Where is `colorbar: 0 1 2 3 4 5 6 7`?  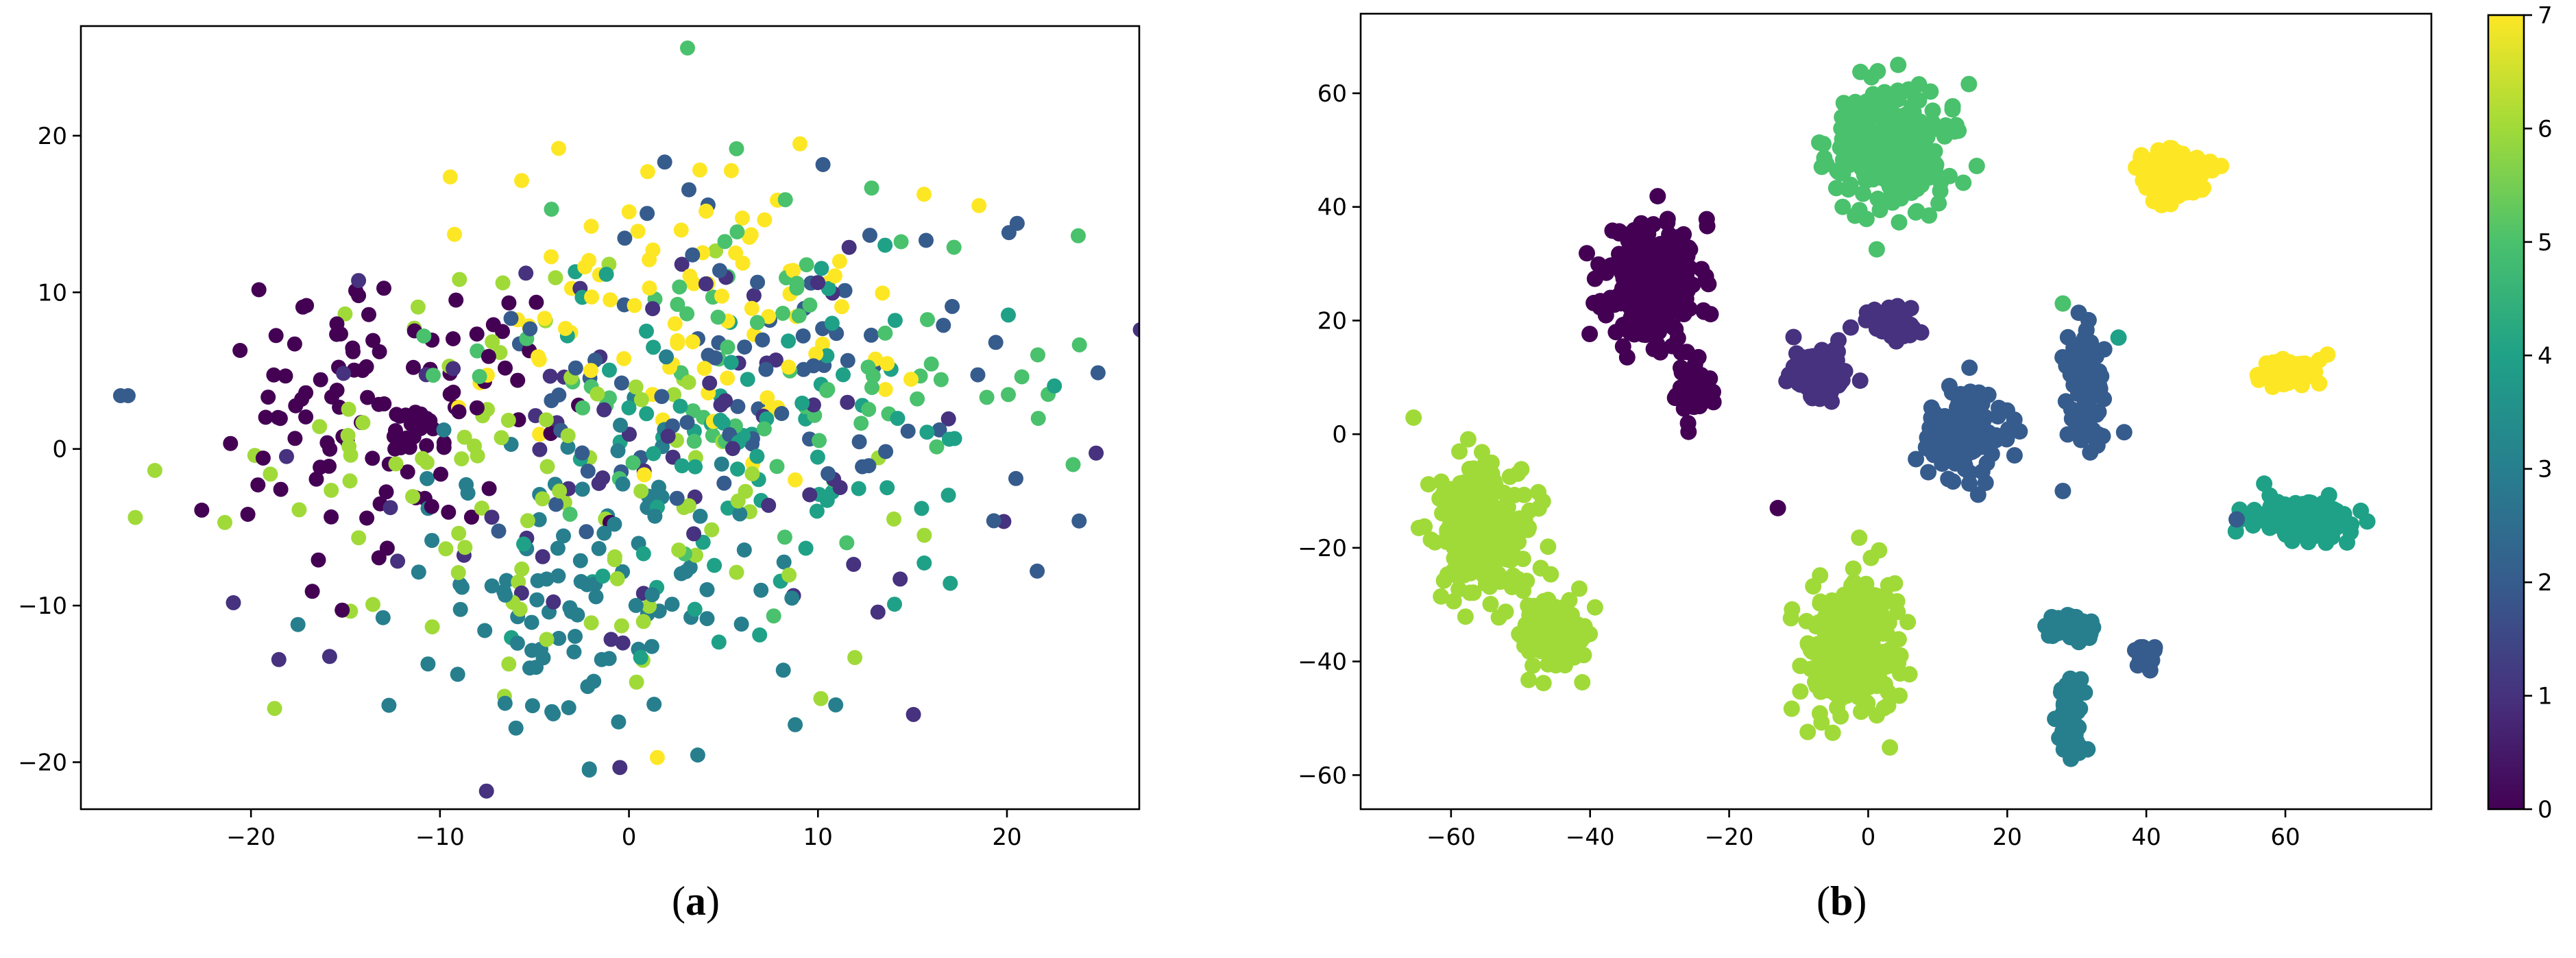
colorbar: 0 1 2 3 4 5 6 7 is located at coordinates (2520, 413).